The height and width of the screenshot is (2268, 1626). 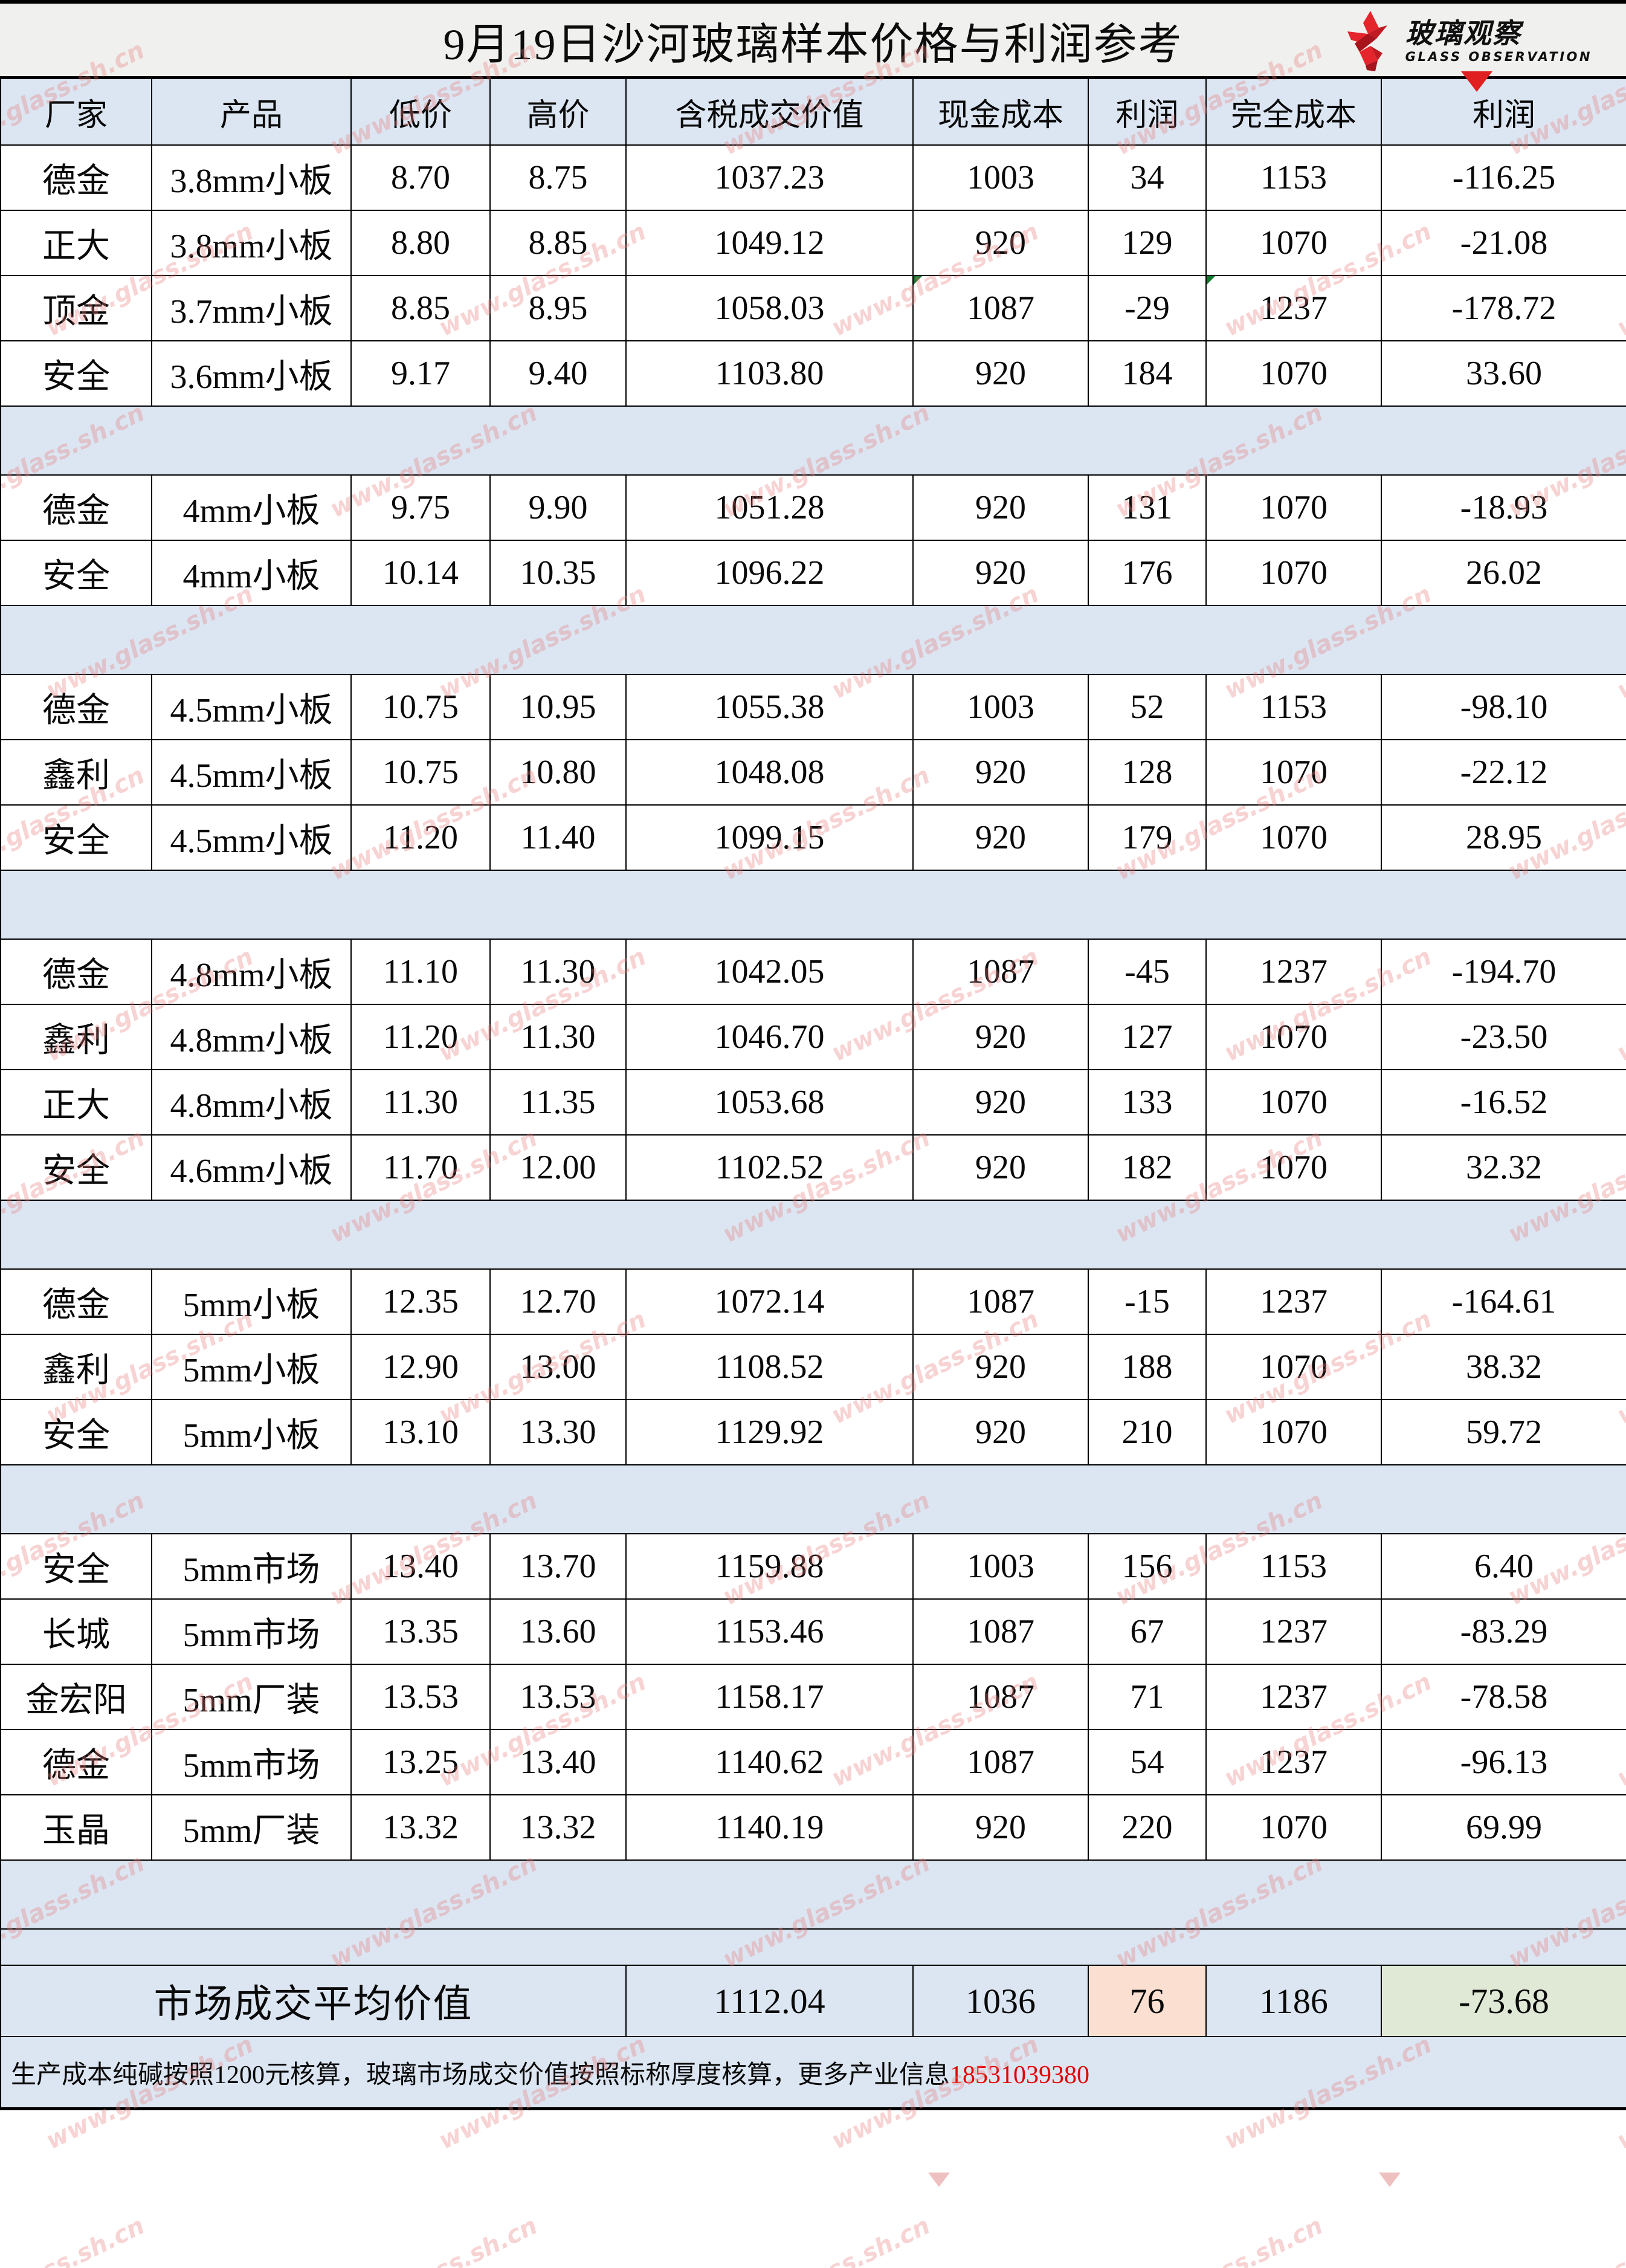 What do you see at coordinates (1147, 373) in the screenshot?
I see `cell-cash-profit: 184` at bounding box center [1147, 373].